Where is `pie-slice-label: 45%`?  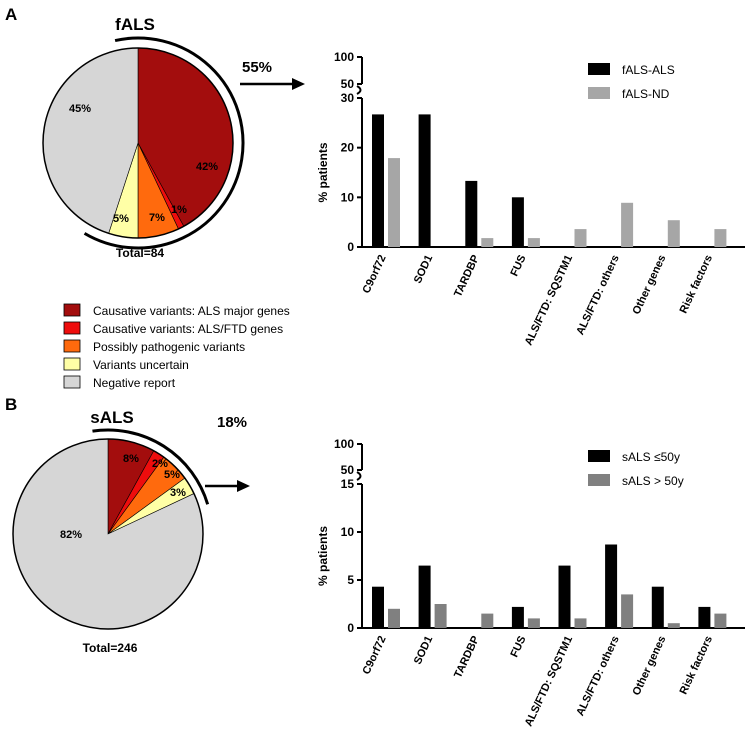
pie-slice-label: 45% is located at coordinates (80, 109).